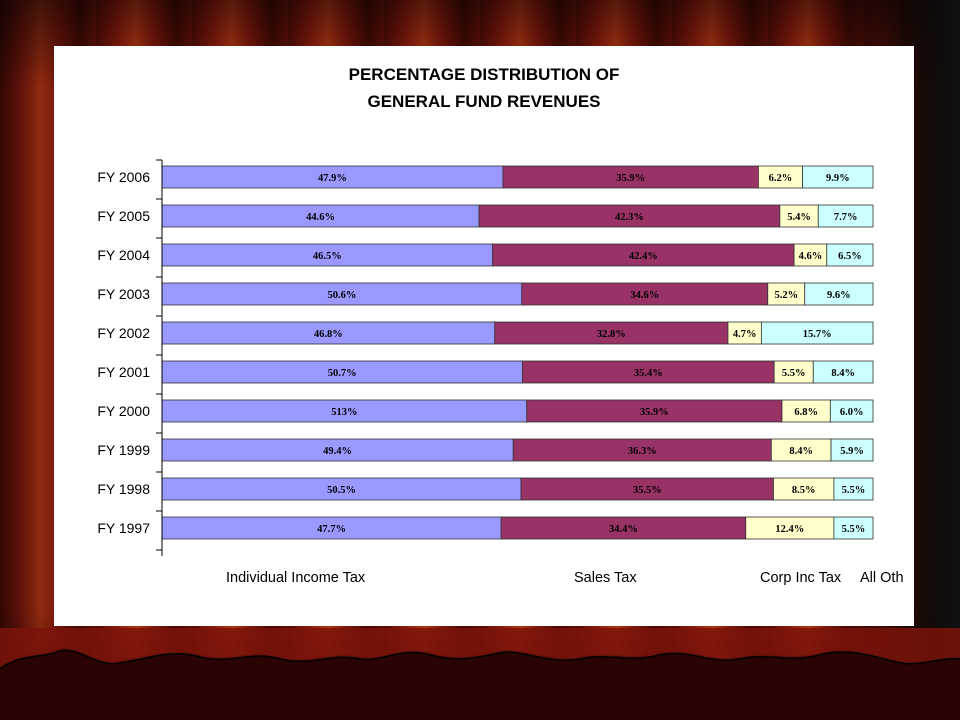  I want to click on category-label: FY 2000, so click(123, 411).